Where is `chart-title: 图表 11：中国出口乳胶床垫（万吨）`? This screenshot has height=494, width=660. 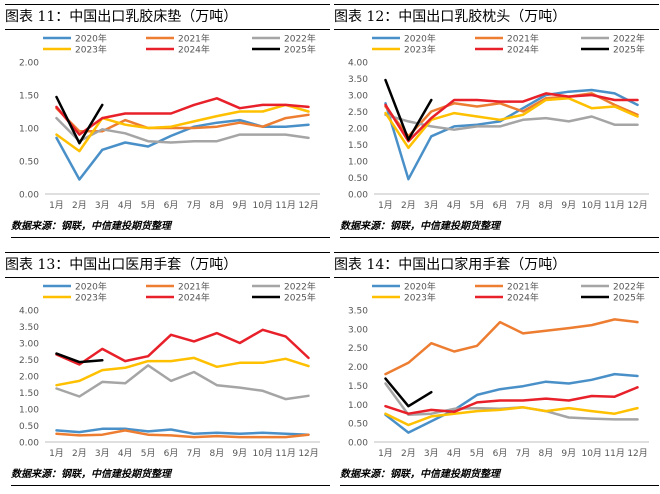
chart-title: 图表 11：中国出口乳胶床垫（万吨） is located at coordinates (167, 17).